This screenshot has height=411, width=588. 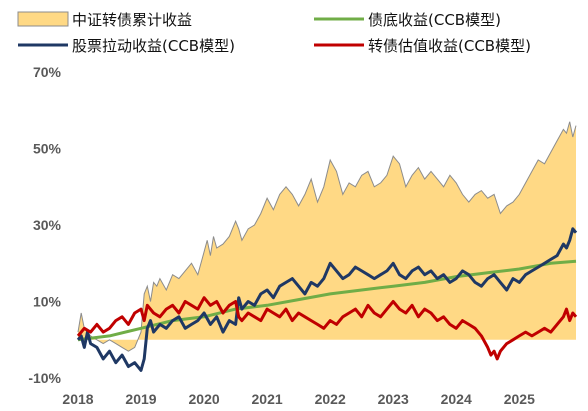 What do you see at coordinates (298, 399) in the screenshot?
I see `x-axis-ticks: 2018 2019 2020 2021 2022 2023 2024 2025` at bounding box center [298, 399].